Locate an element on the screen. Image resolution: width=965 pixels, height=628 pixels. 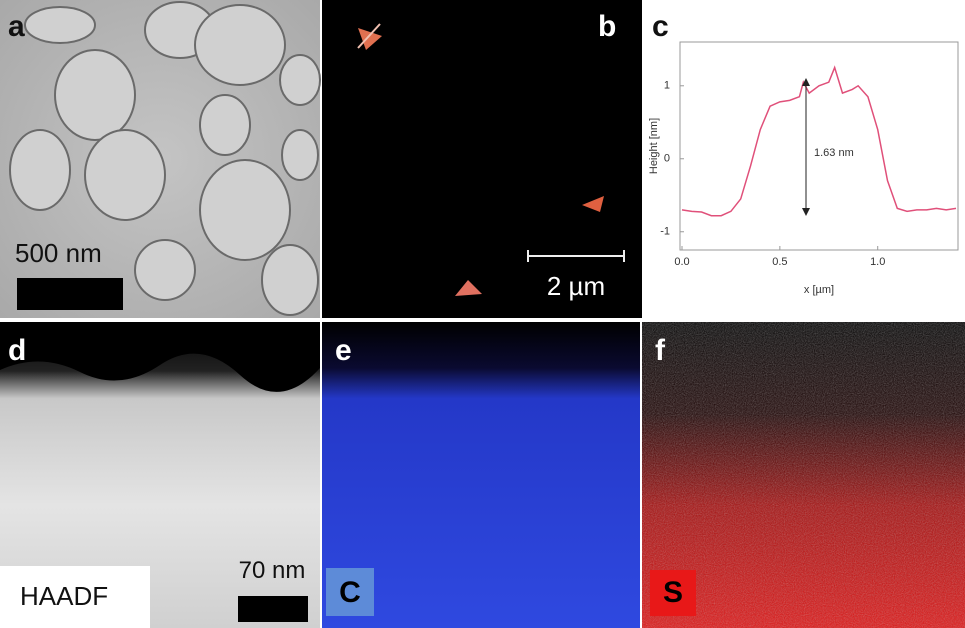
x-axis-label: x [µm] is located at coordinates (819, 290).